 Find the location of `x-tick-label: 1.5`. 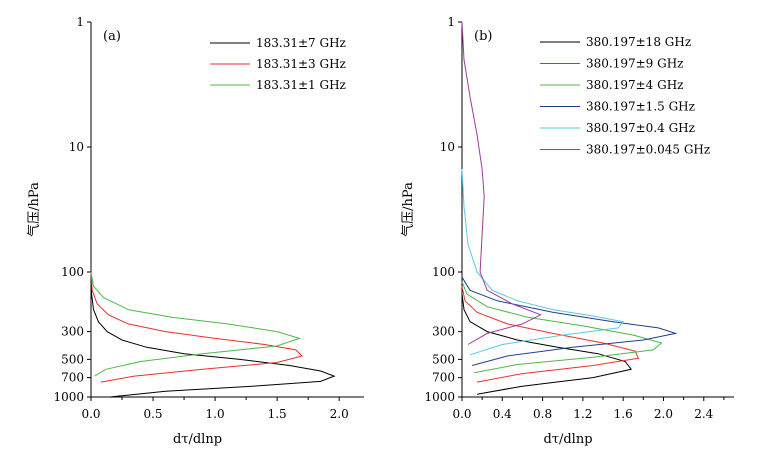

x-tick-label: 1.5 is located at coordinates (277, 414).